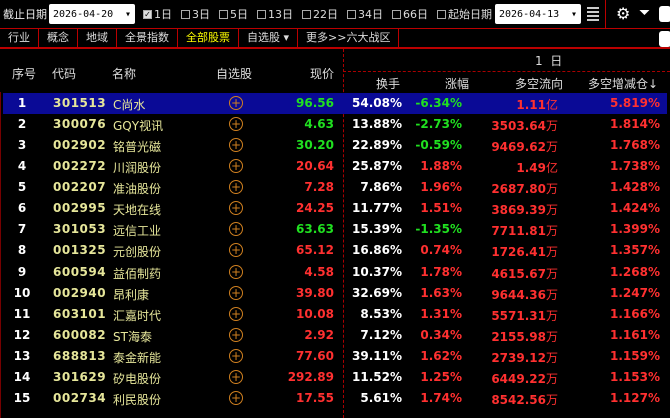 The image size is (670, 418). I want to click on nav-tab: 行业, so click(19, 38).